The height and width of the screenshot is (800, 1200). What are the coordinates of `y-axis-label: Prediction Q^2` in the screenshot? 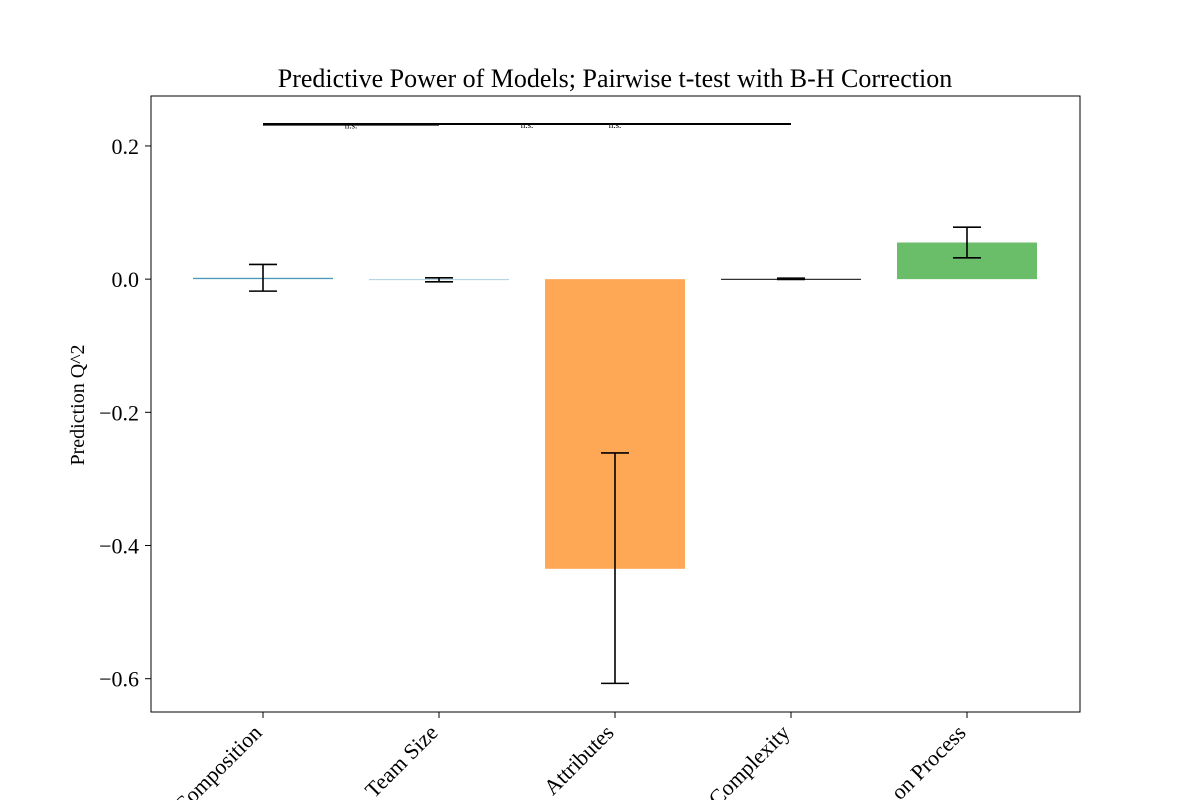 It's located at (78, 404).